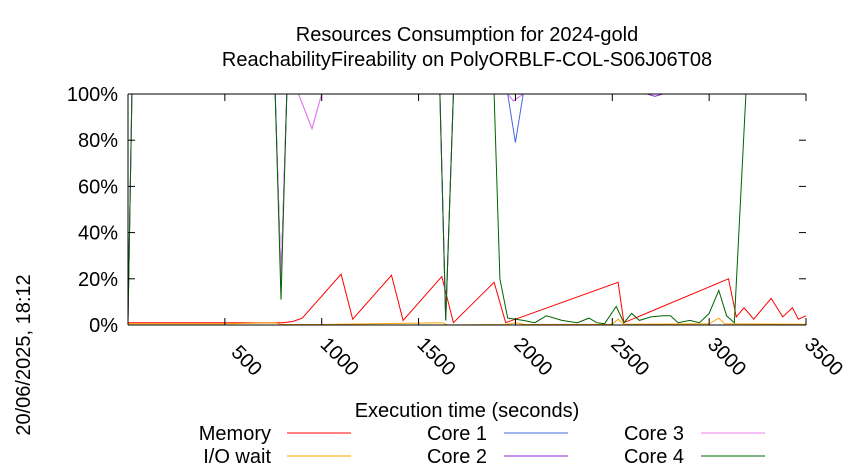 This screenshot has height=475, width=850. I want to click on x-tick-label: 2500, so click(629, 357).